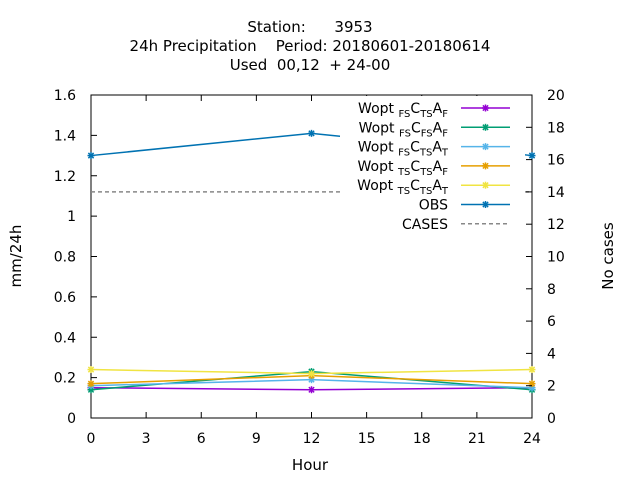 This screenshot has width=640, height=480. I want to click on x-tick-label: 18, so click(422, 439).